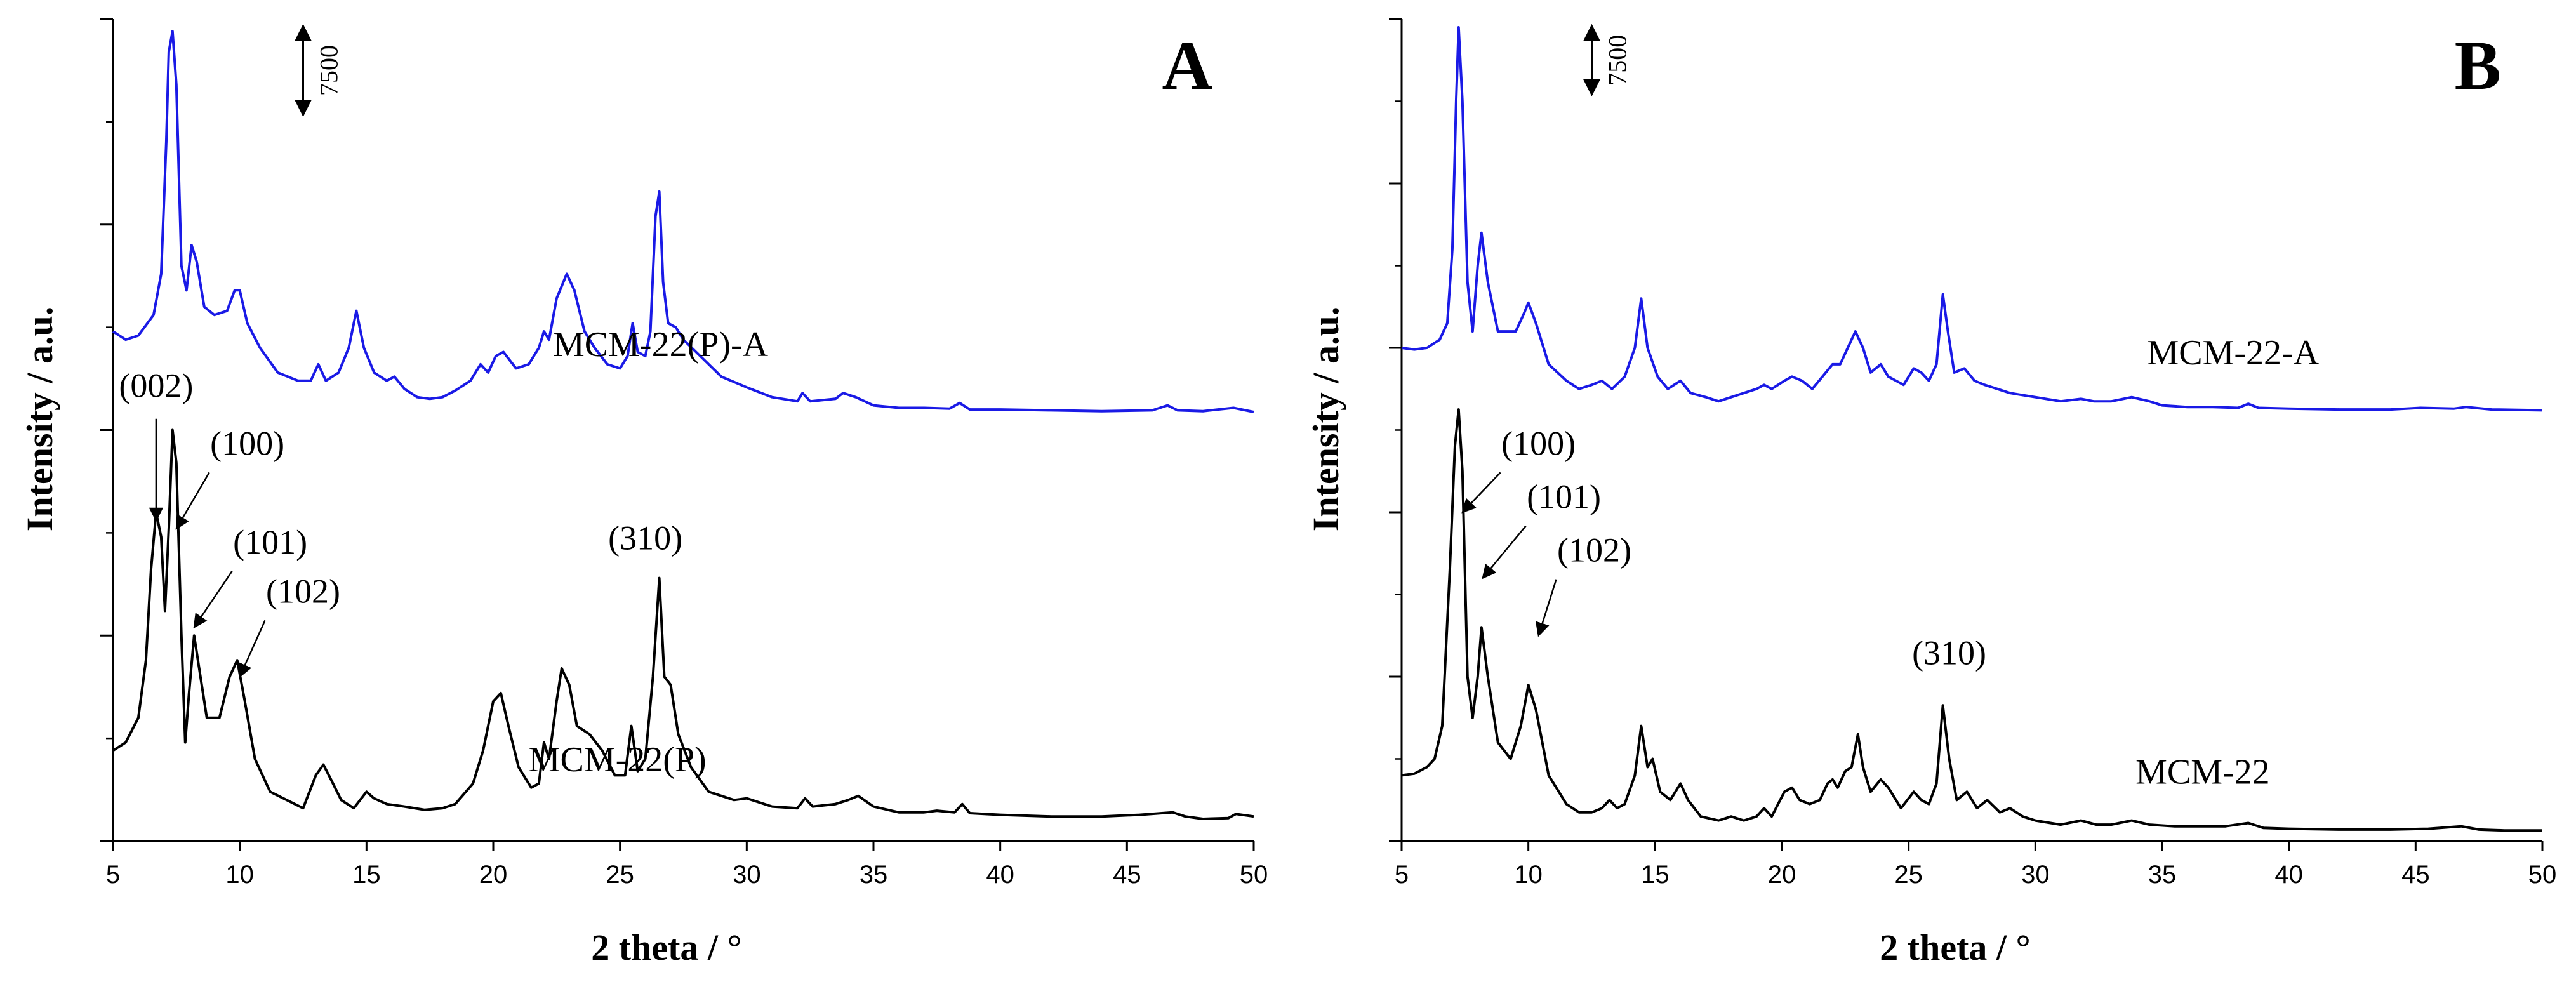 This screenshot has width=2576, height=989. I want to click on panel-a-x-tick-label: 30, so click(747, 875).